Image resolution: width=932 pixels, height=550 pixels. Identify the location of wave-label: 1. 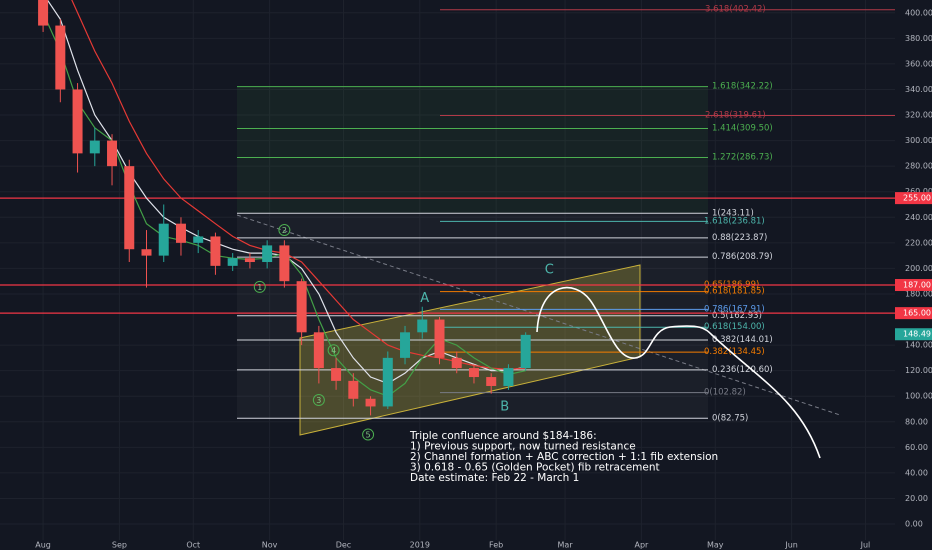
(259, 287).